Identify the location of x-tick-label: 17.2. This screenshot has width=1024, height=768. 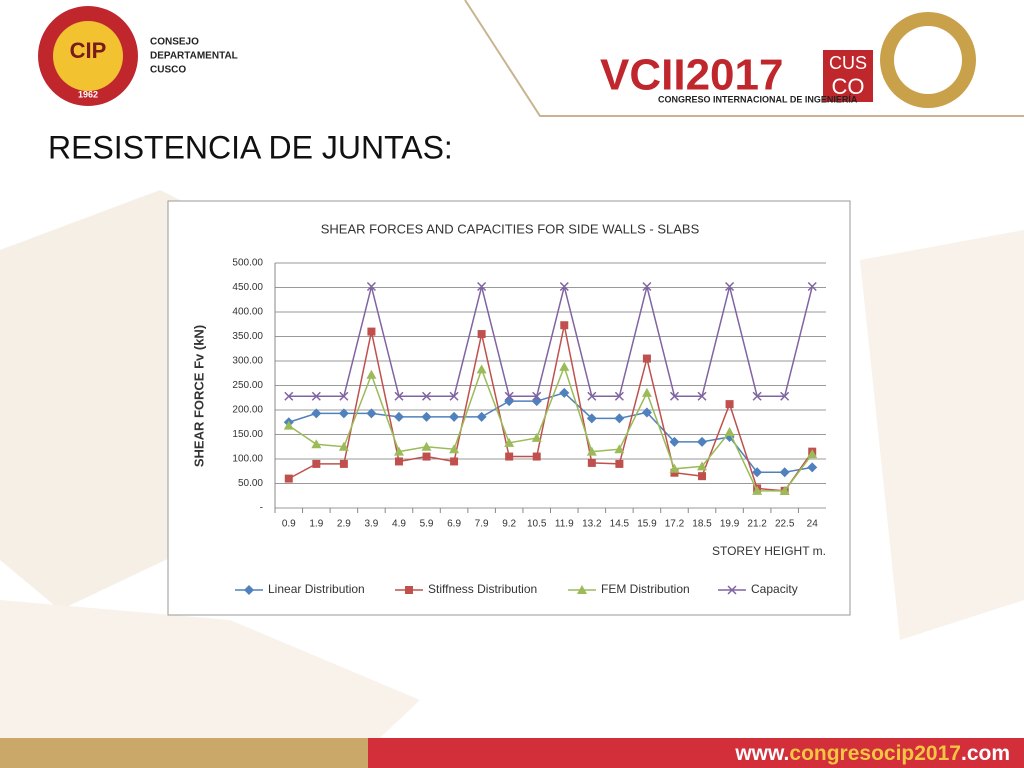
(675, 524).